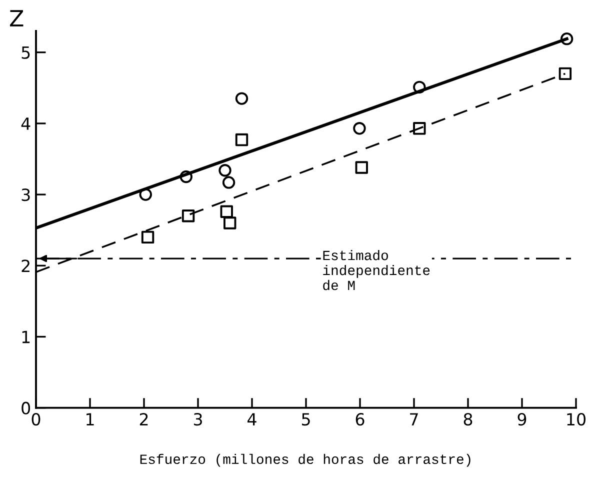  Describe the element at coordinates (26, 52) in the screenshot. I see `y-tick-label: 5` at that location.